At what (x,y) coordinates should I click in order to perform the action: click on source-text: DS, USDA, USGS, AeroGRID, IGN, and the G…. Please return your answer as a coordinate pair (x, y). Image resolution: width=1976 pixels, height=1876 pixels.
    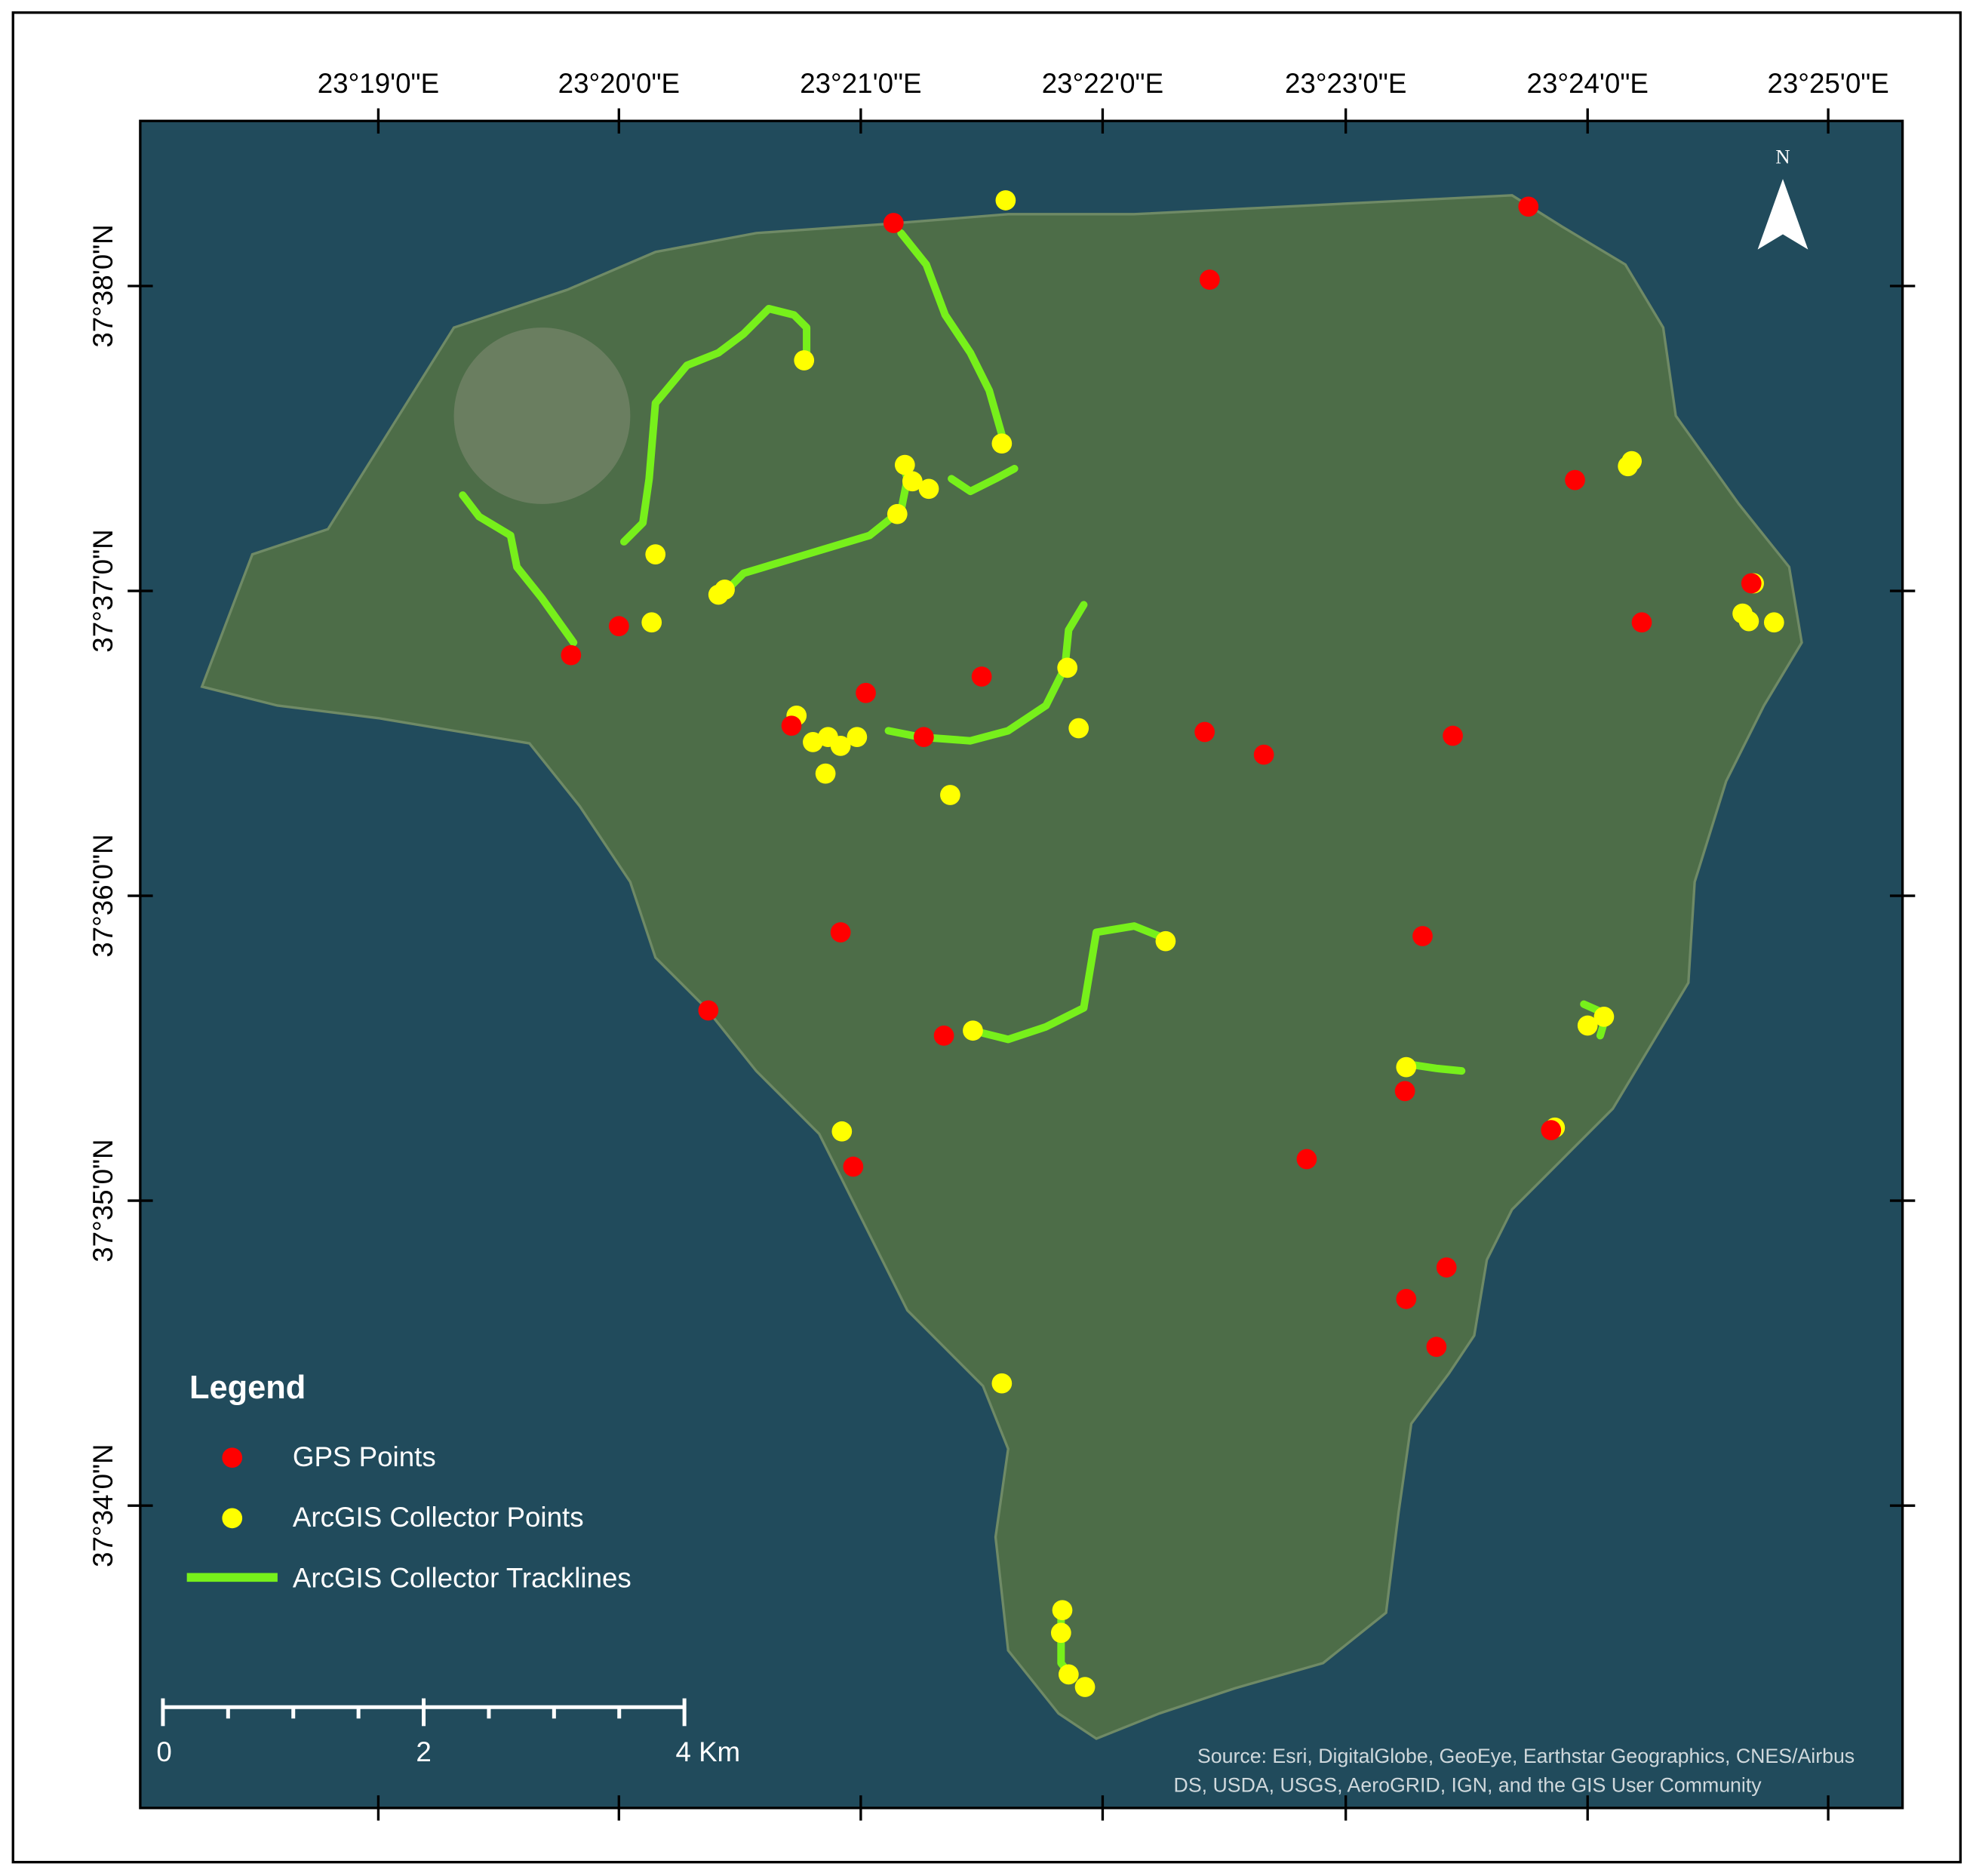
    Looking at the image, I should click on (1468, 1785).